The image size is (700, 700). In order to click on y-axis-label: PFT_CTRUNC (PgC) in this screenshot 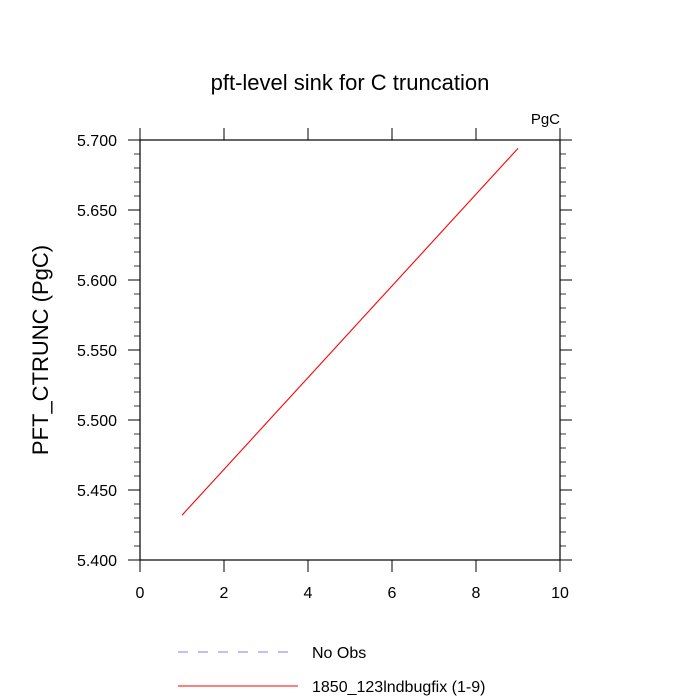, I will do `click(40, 350)`.